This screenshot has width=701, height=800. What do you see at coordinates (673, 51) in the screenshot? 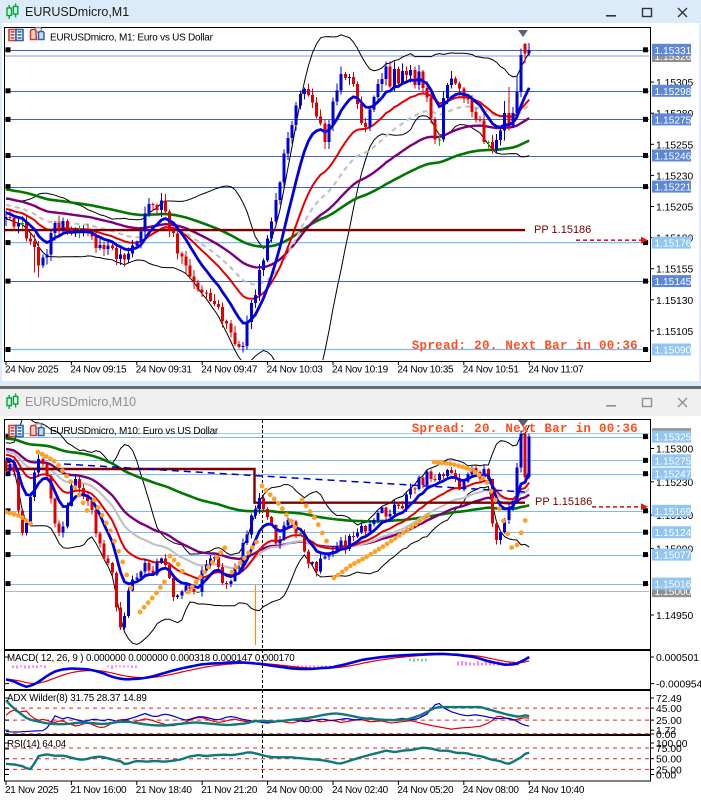
I see `svg-text: 1.15331` at bounding box center [673, 51].